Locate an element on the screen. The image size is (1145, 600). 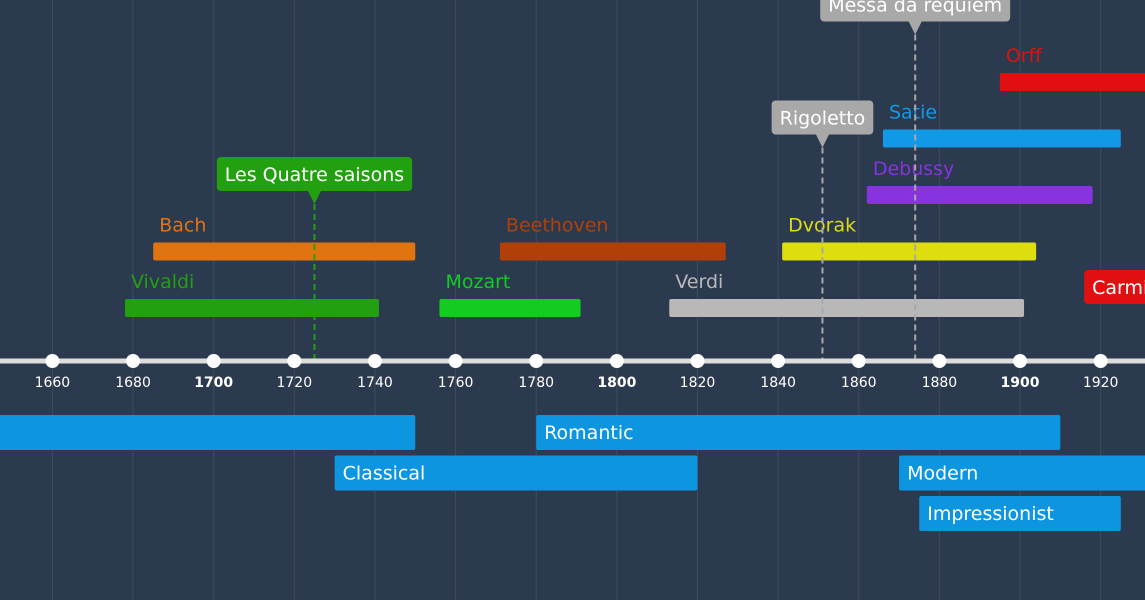
x-tick-label: 1840 is located at coordinates (778, 383).